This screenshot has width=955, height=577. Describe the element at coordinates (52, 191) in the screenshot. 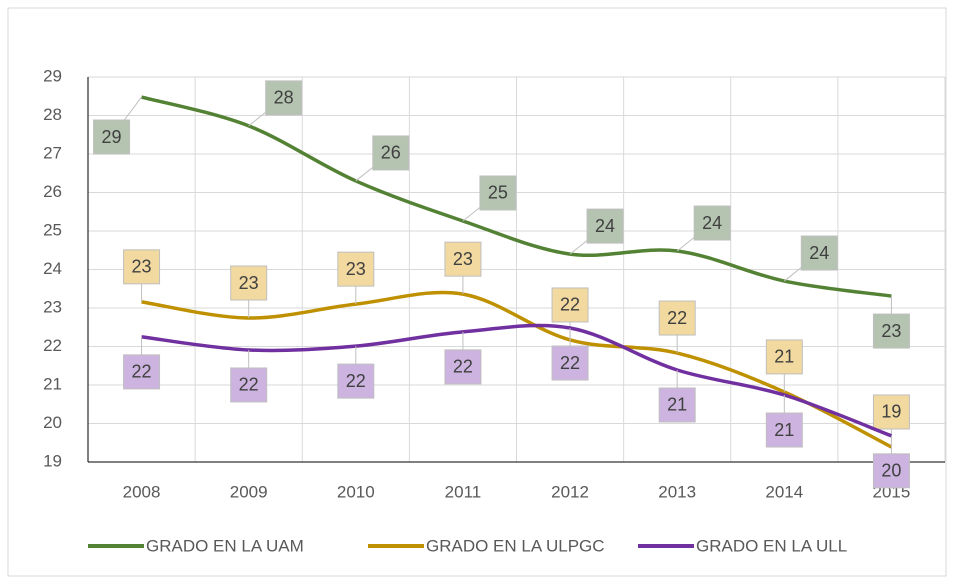

I see `y-tick-label: 26` at that location.